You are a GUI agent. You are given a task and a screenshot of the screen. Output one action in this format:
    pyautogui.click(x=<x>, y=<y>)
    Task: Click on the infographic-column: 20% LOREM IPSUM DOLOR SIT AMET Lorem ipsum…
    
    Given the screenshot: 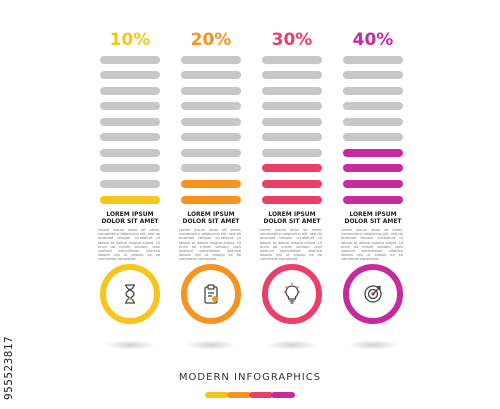 What is the action you would take?
    pyautogui.click(x=211, y=204)
    